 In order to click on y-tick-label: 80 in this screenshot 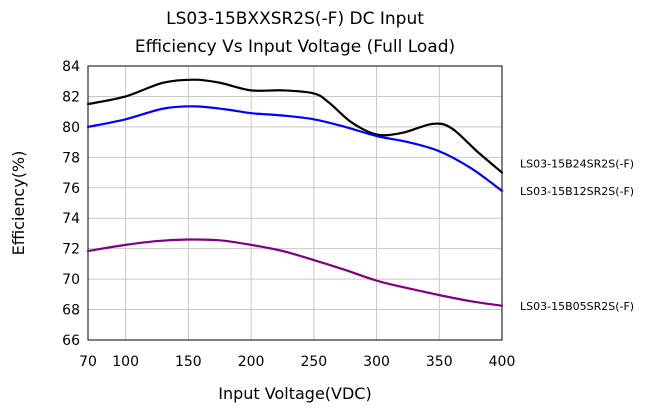, I will do `click(71, 128)`.